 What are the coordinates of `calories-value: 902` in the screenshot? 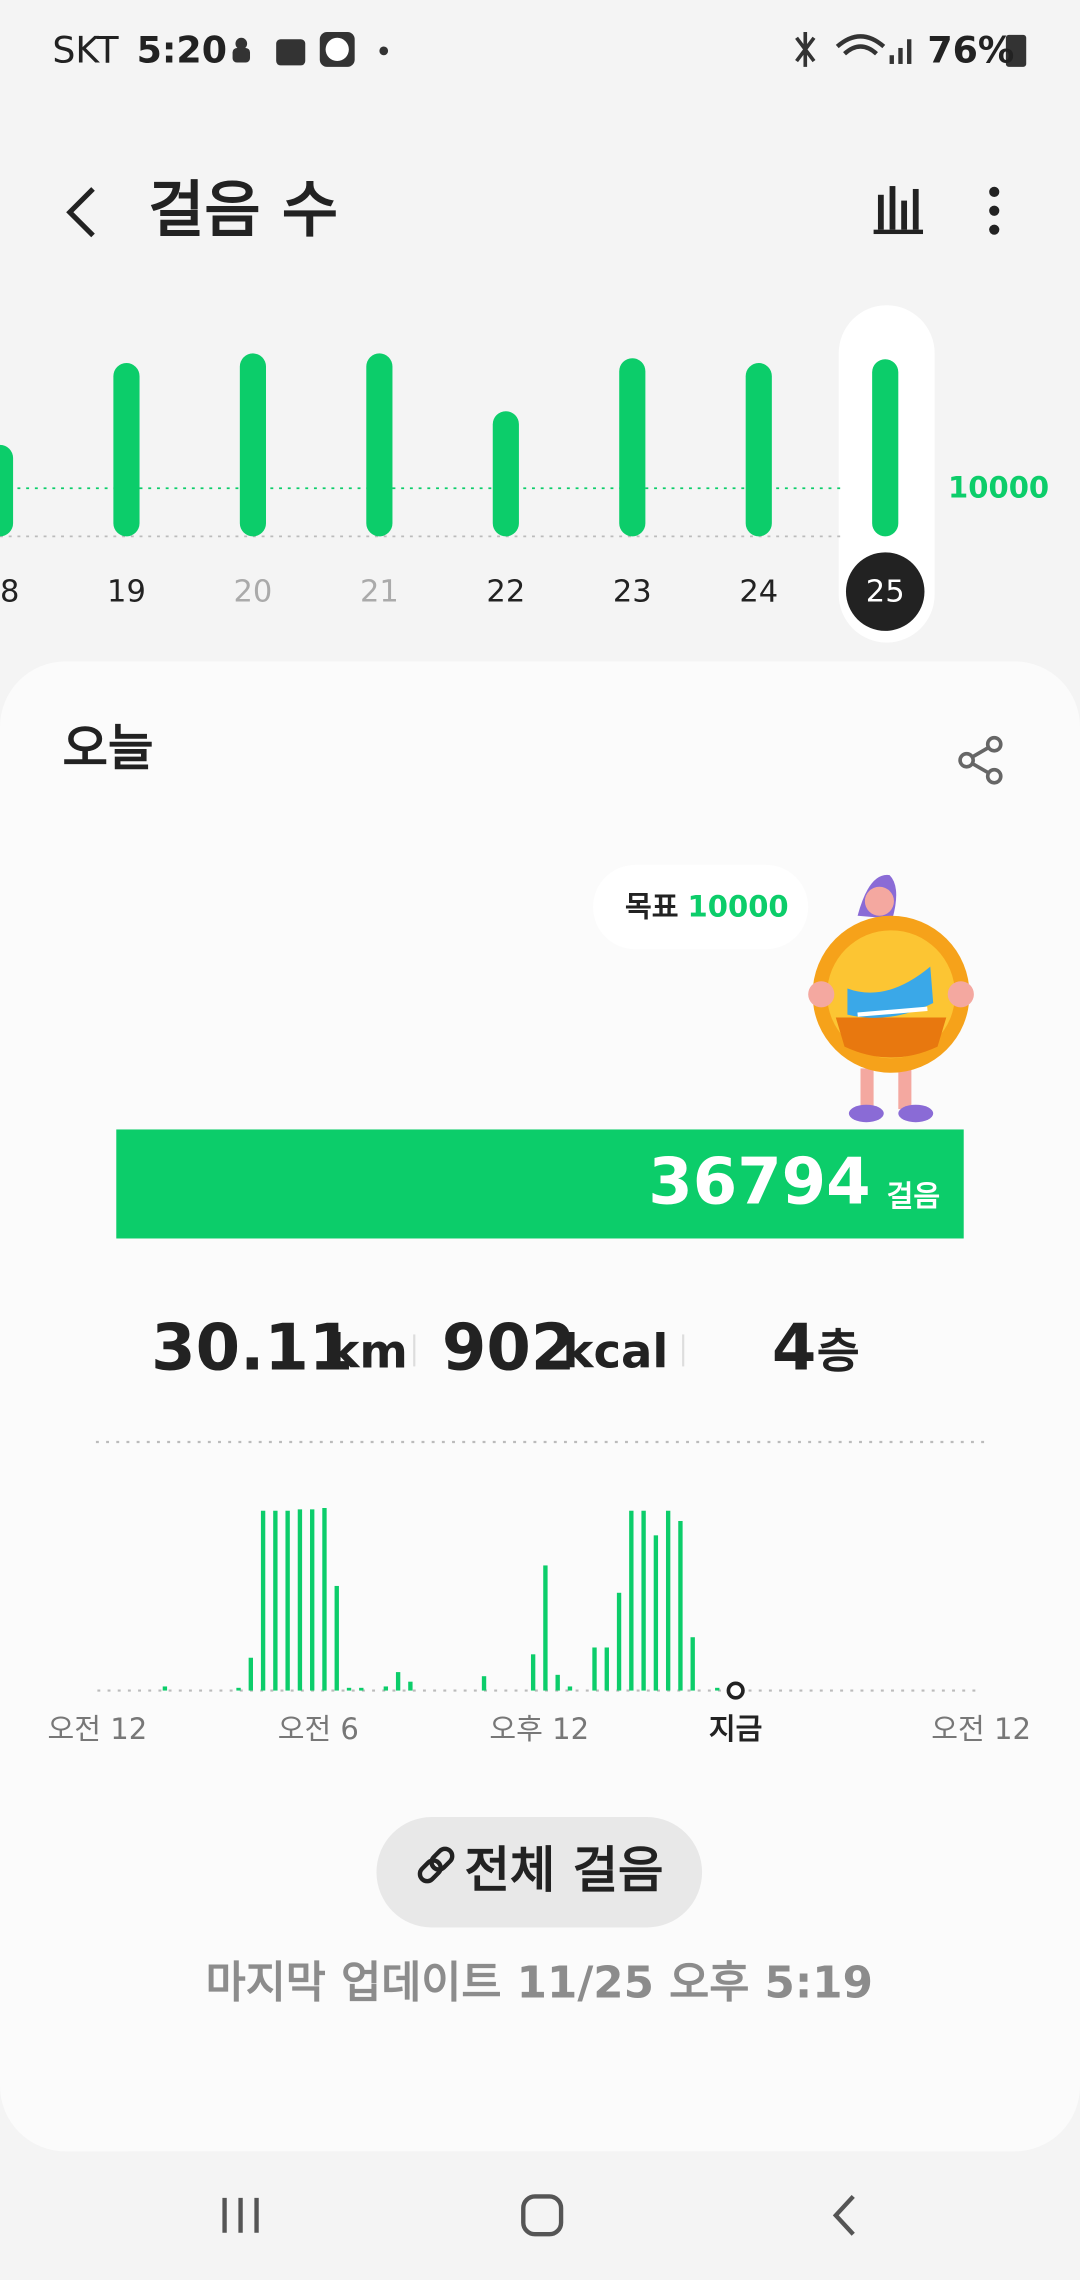 It's located at (508, 1348).